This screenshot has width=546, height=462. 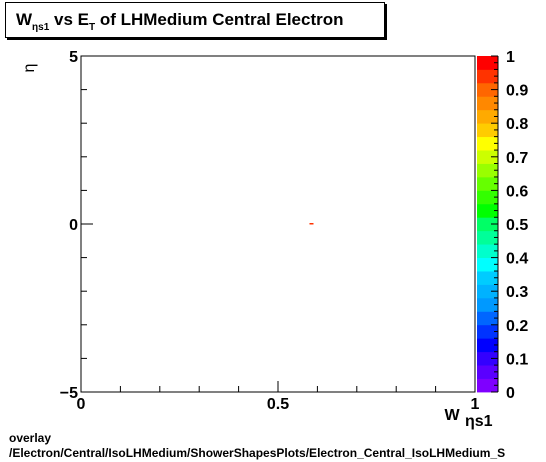 I want to click on x-tick-label: 1, so click(x=475, y=404).